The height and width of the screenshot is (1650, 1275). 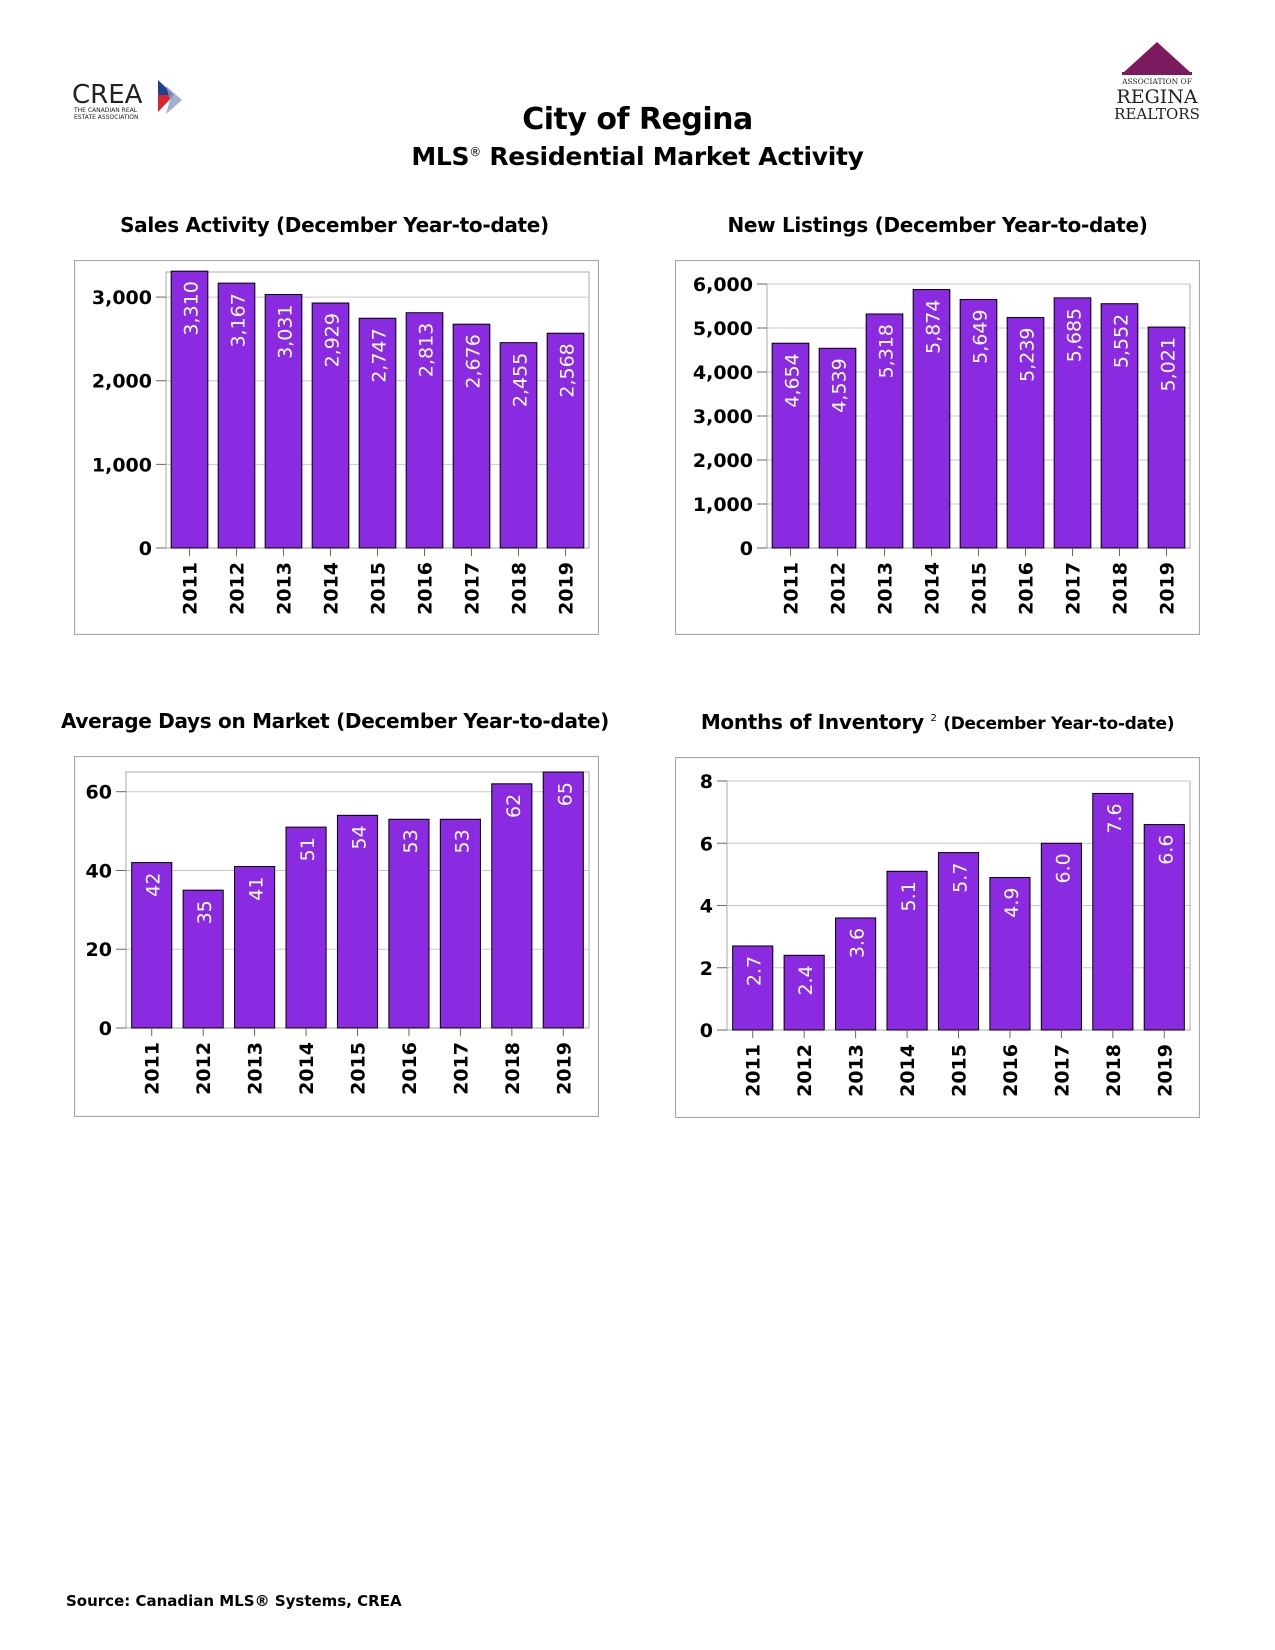 What do you see at coordinates (286, 331) in the screenshot?
I see `bar-value-label: 3,031` at bounding box center [286, 331].